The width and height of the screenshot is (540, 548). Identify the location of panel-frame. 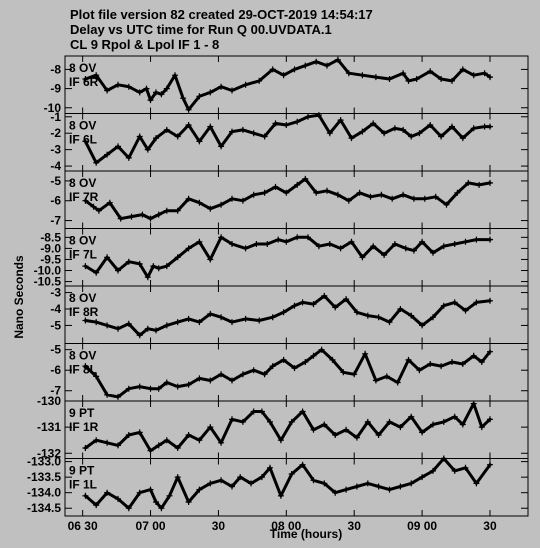
(296, 314).